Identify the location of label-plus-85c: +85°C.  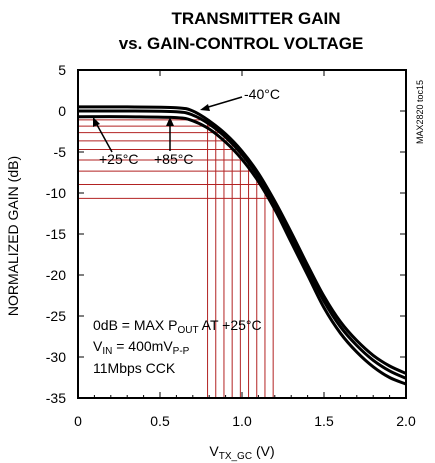
(173, 159).